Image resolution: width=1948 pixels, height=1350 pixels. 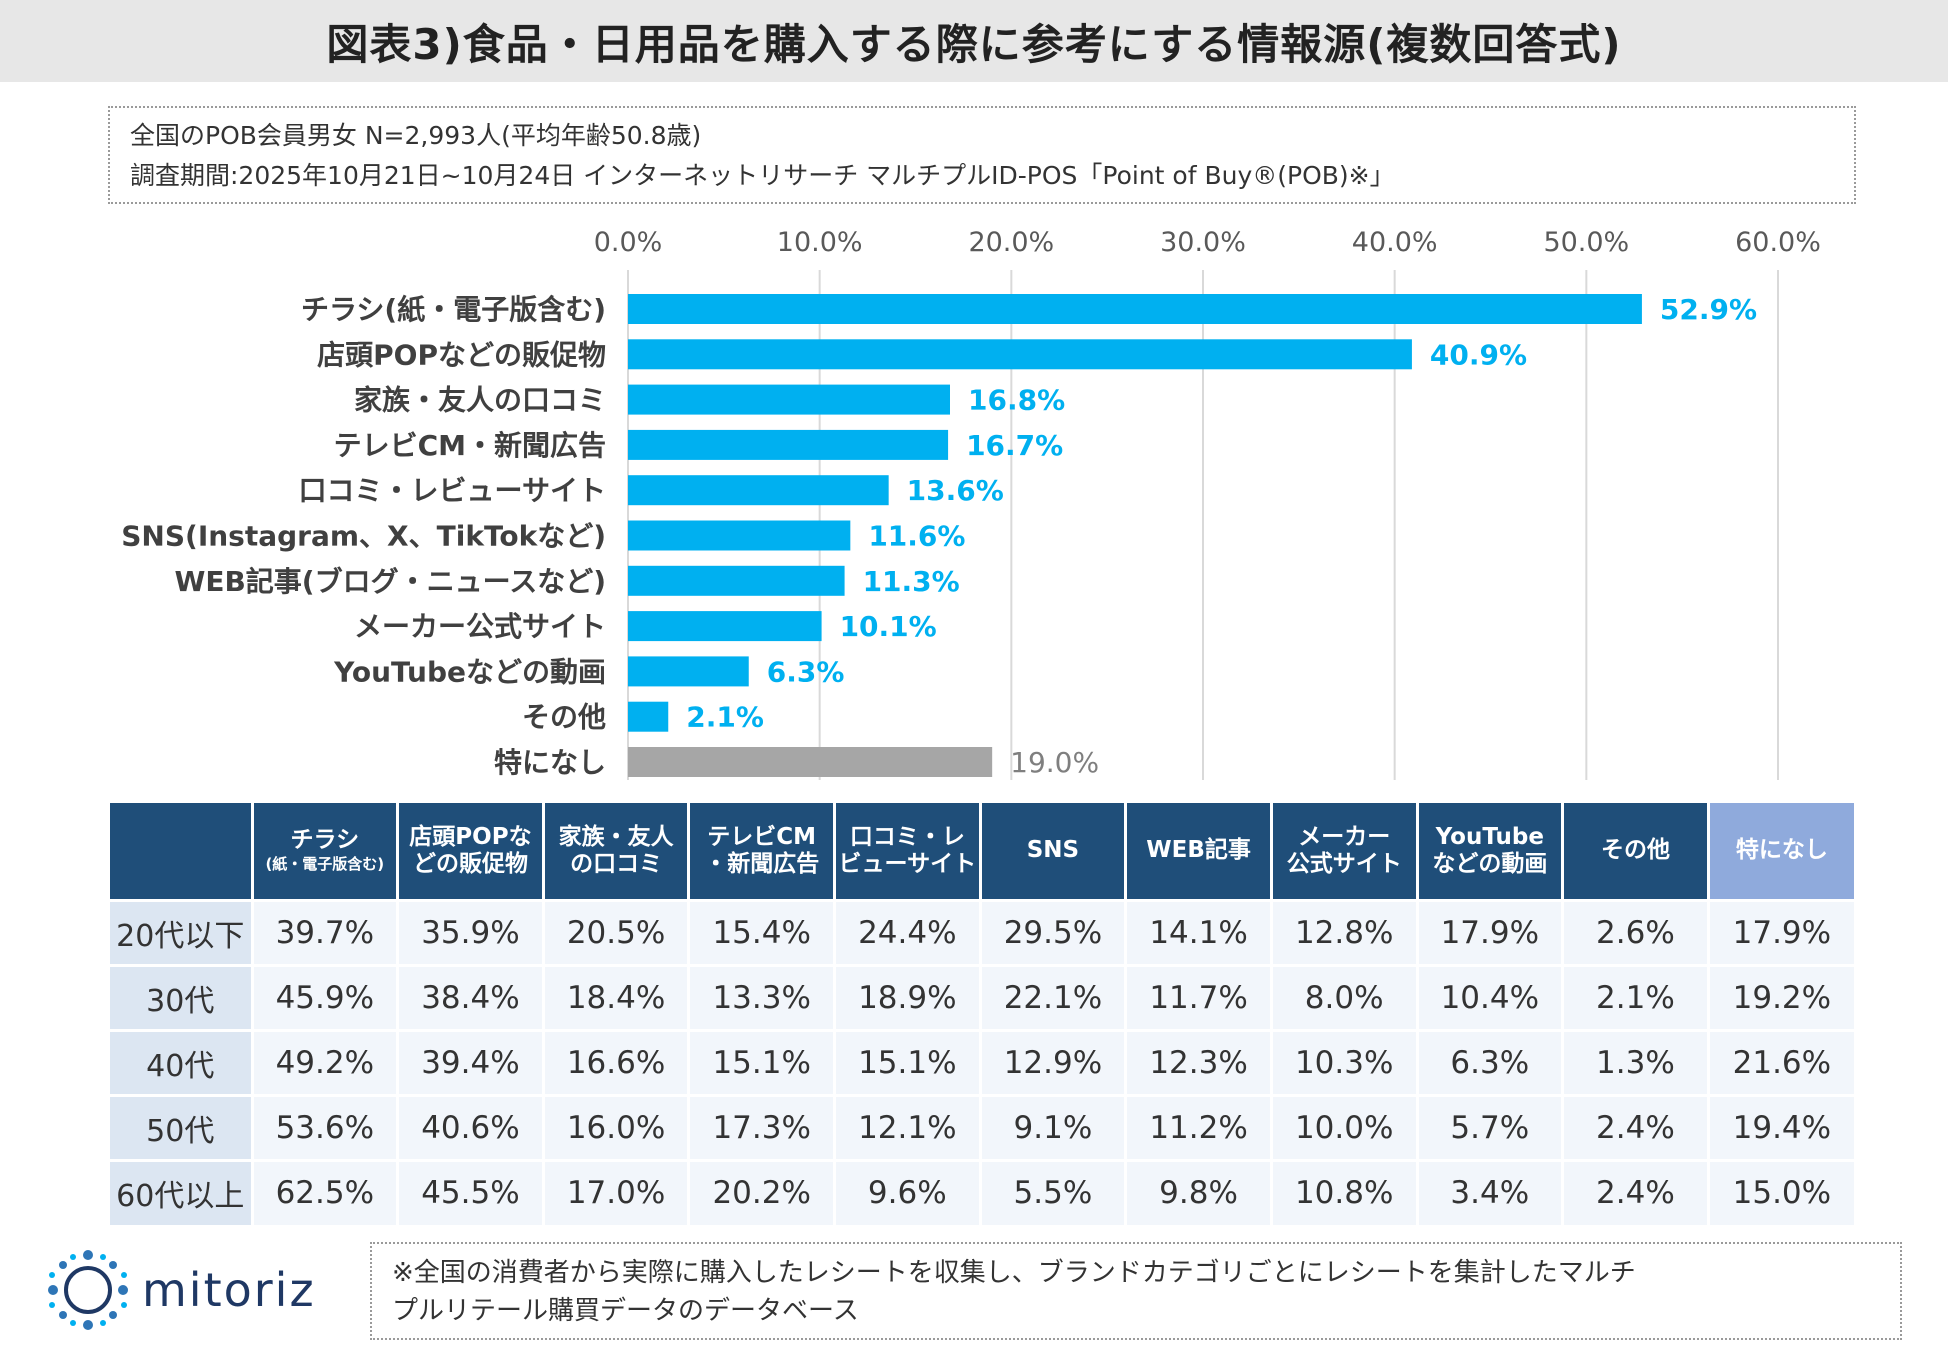 What do you see at coordinates (182, 1061) in the screenshot?
I see `row-age-label: 40代` at bounding box center [182, 1061].